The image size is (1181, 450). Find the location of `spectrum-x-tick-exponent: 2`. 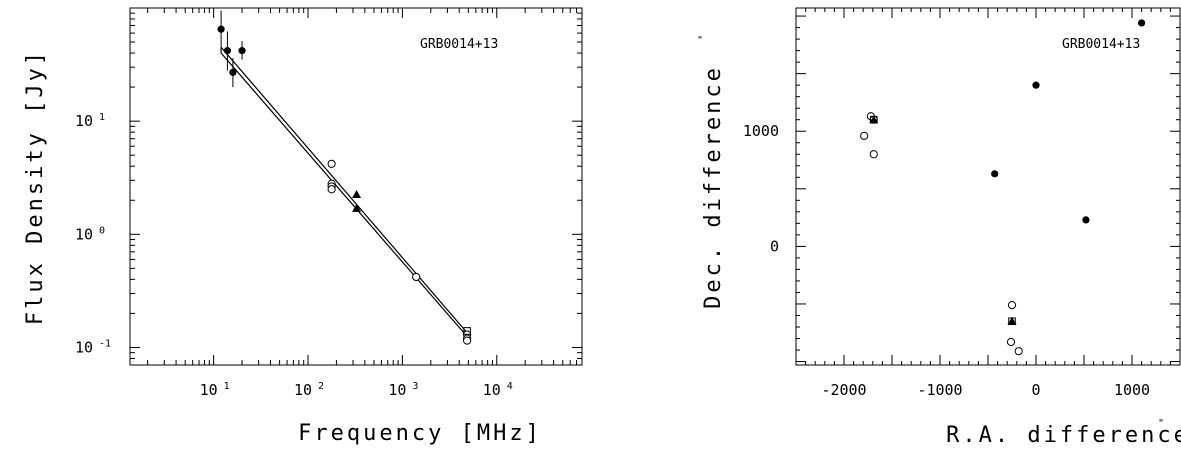

spectrum-x-tick-exponent: 2 is located at coordinates (321, 386).